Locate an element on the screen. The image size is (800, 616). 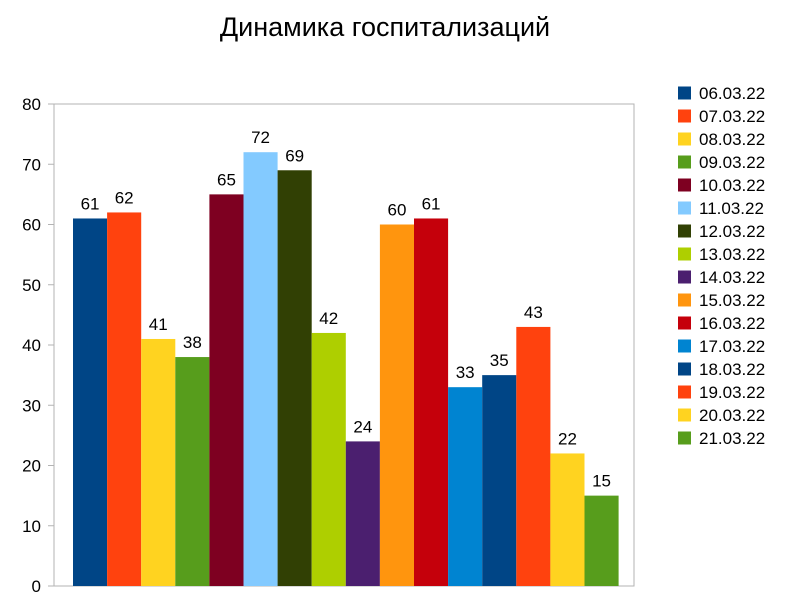
legend-label: 14.03.22 is located at coordinates (732, 277).